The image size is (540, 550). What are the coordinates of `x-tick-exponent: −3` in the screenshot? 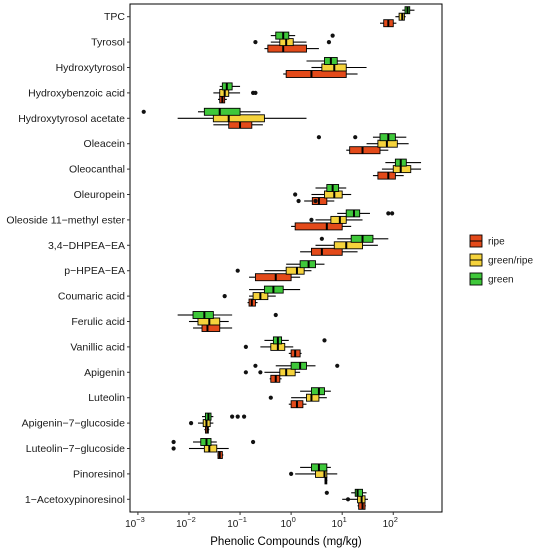 It's located at (140, 519).